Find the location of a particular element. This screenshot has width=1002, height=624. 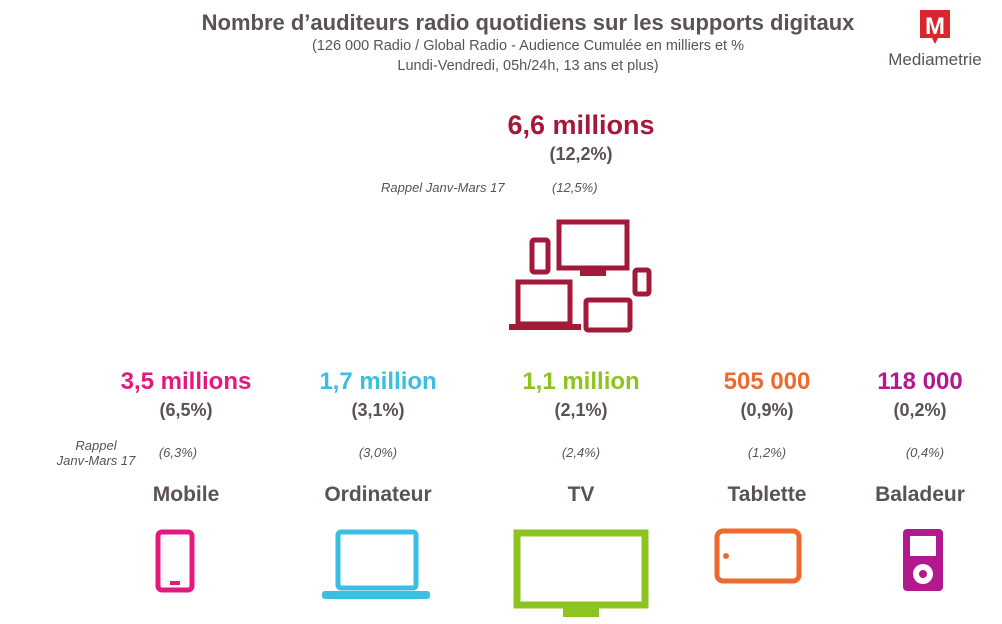

device-rappel: (6,3%) is located at coordinates (178, 452).